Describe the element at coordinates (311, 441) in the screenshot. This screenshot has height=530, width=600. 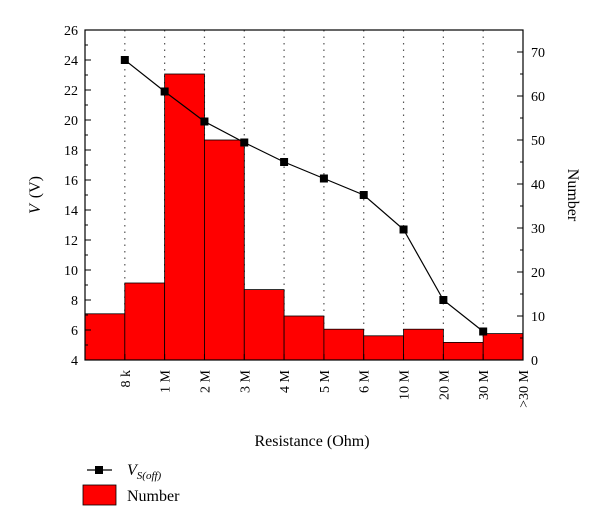
I see `x-axis-title: Resistance (Ohm)` at that location.